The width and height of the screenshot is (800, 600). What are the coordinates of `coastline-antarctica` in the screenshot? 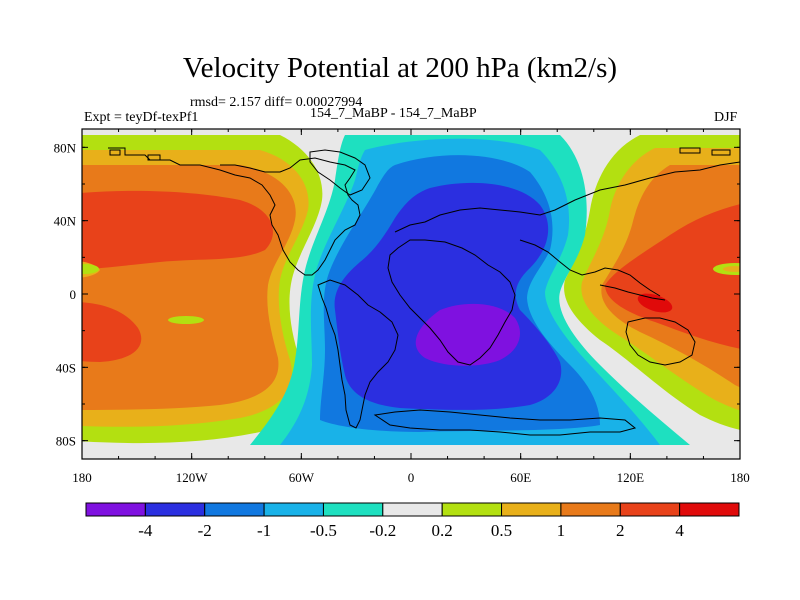 It's located at (505, 422).